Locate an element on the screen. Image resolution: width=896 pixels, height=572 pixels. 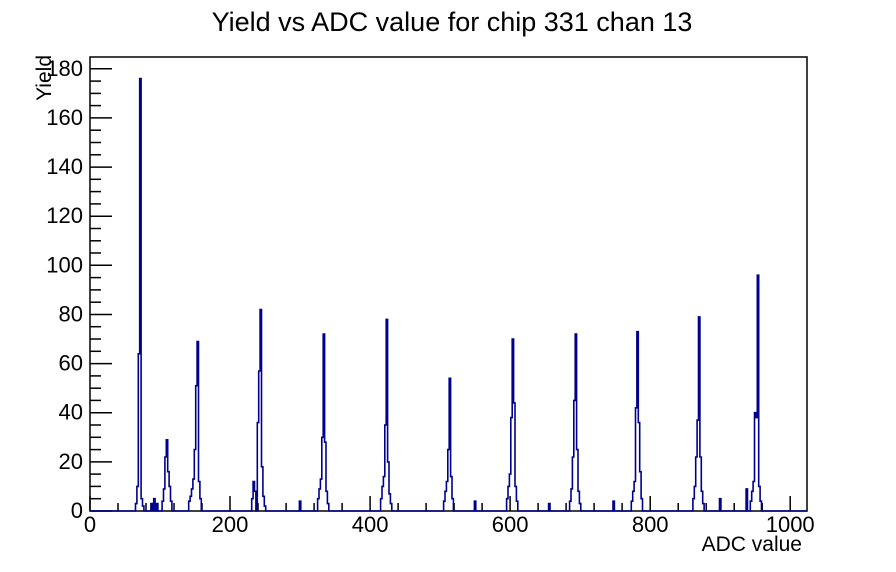
y-tick-label: 0 is located at coordinates (77, 510).